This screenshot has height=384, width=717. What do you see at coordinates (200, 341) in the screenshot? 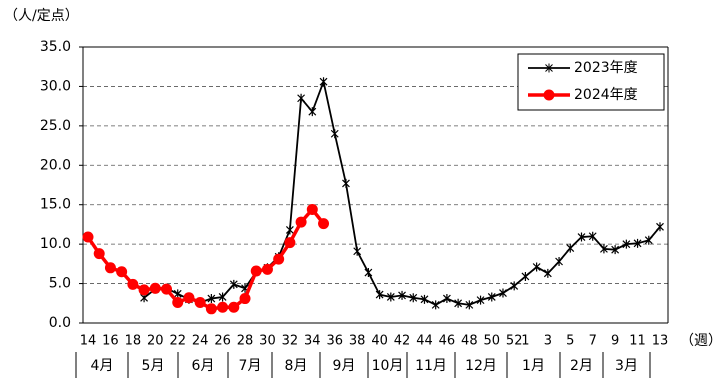
I see `x-tick-label: 24` at bounding box center [200, 341].